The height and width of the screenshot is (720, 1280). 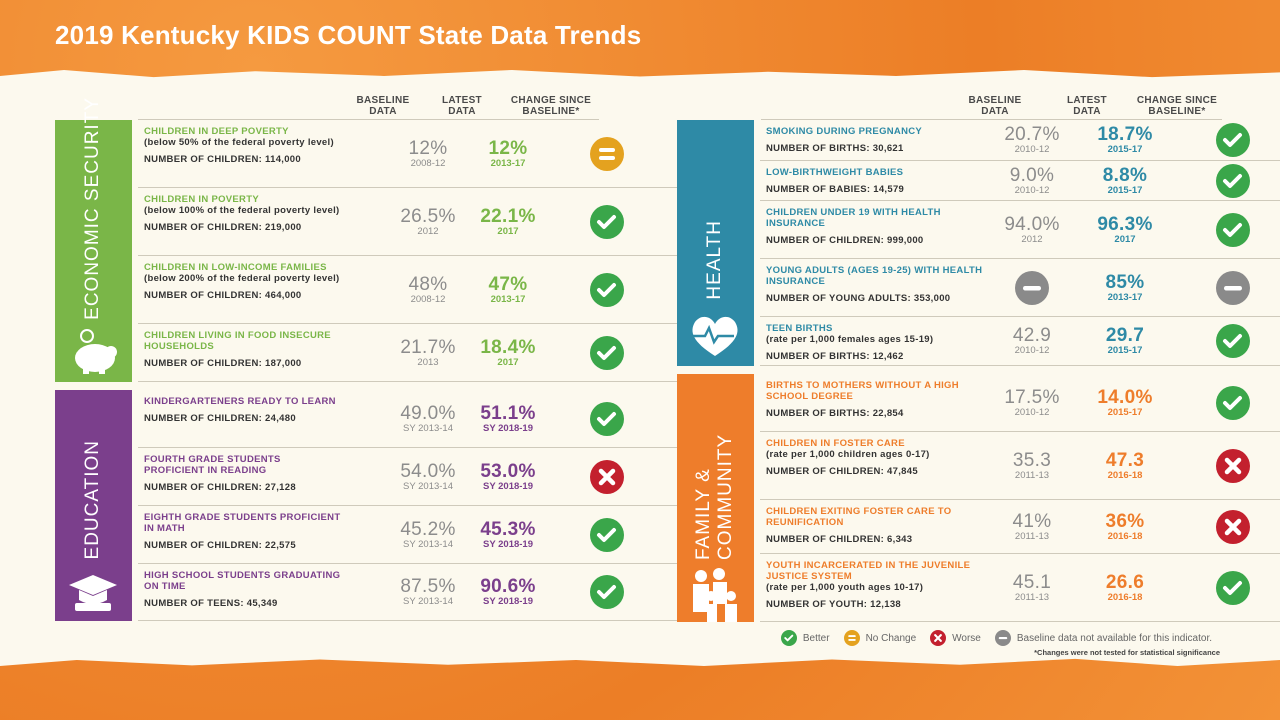 What do you see at coordinates (508, 471) in the screenshot?
I see `latest-number: 53.0%` at bounding box center [508, 471].